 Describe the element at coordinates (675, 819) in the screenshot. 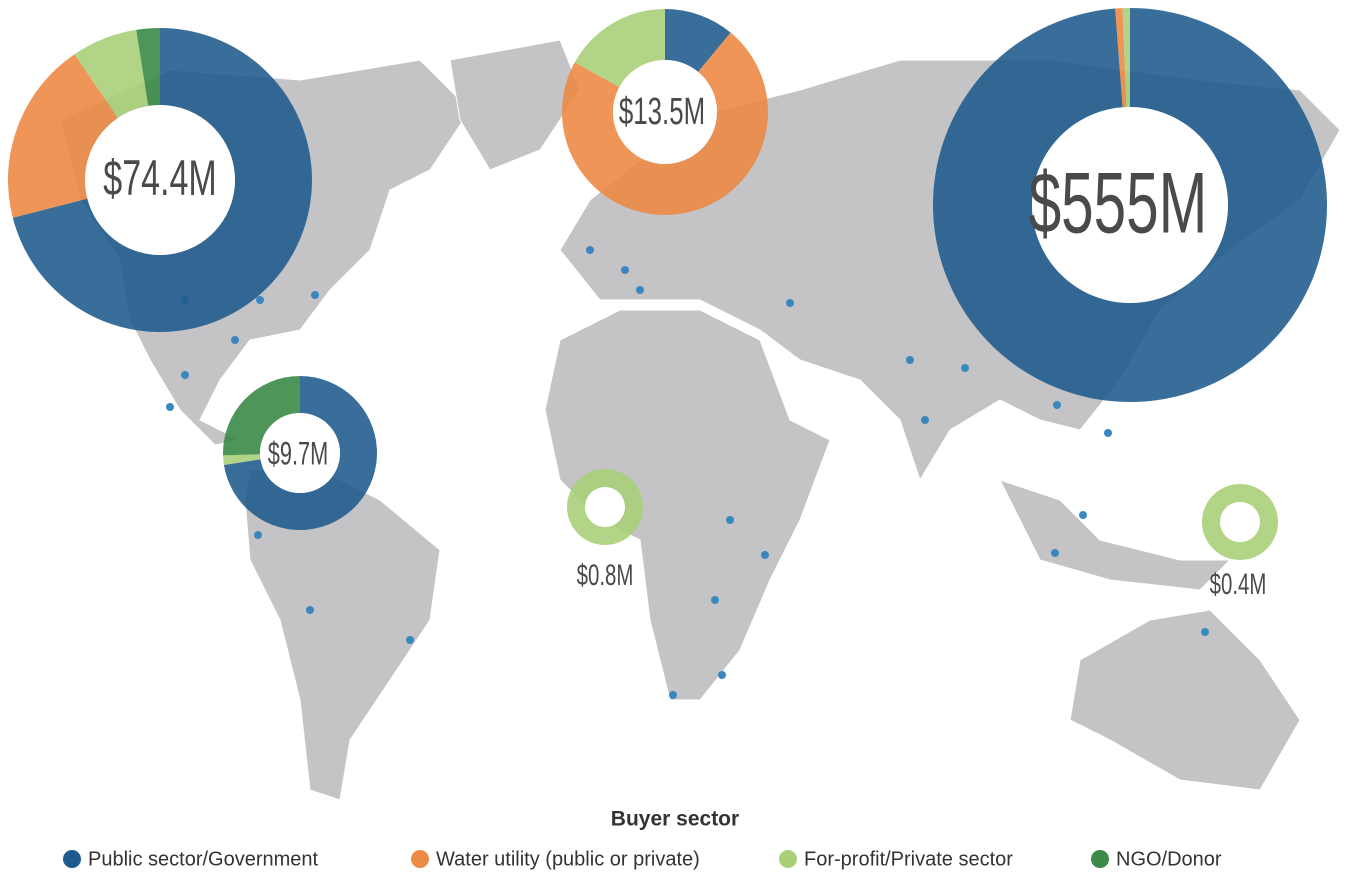

I see `legend-title: Buyer sector` at that location.